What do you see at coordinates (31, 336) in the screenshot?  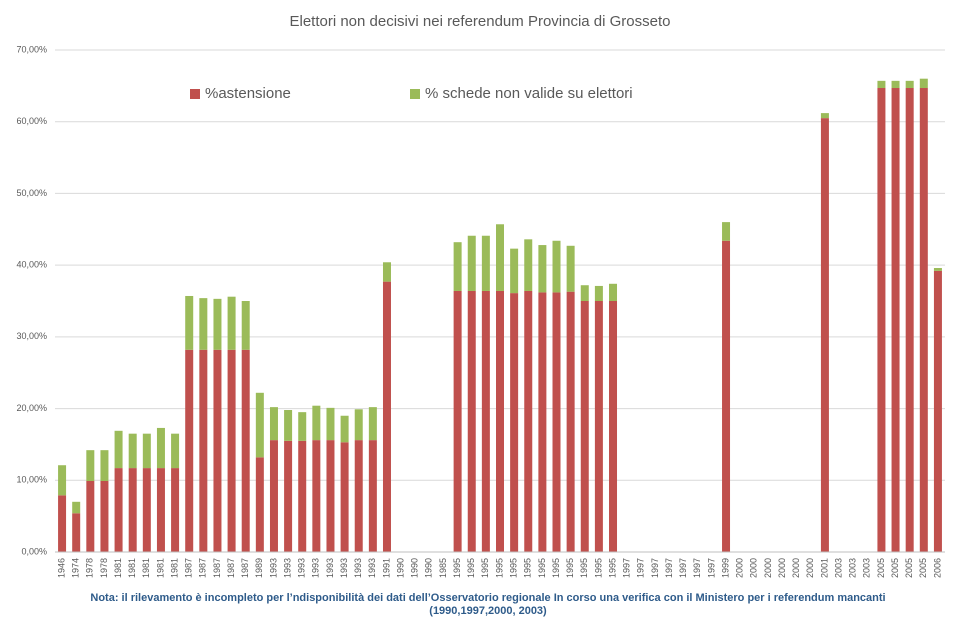 I see `y-tick-label: 30,00%` at bounding box center [31, 336].